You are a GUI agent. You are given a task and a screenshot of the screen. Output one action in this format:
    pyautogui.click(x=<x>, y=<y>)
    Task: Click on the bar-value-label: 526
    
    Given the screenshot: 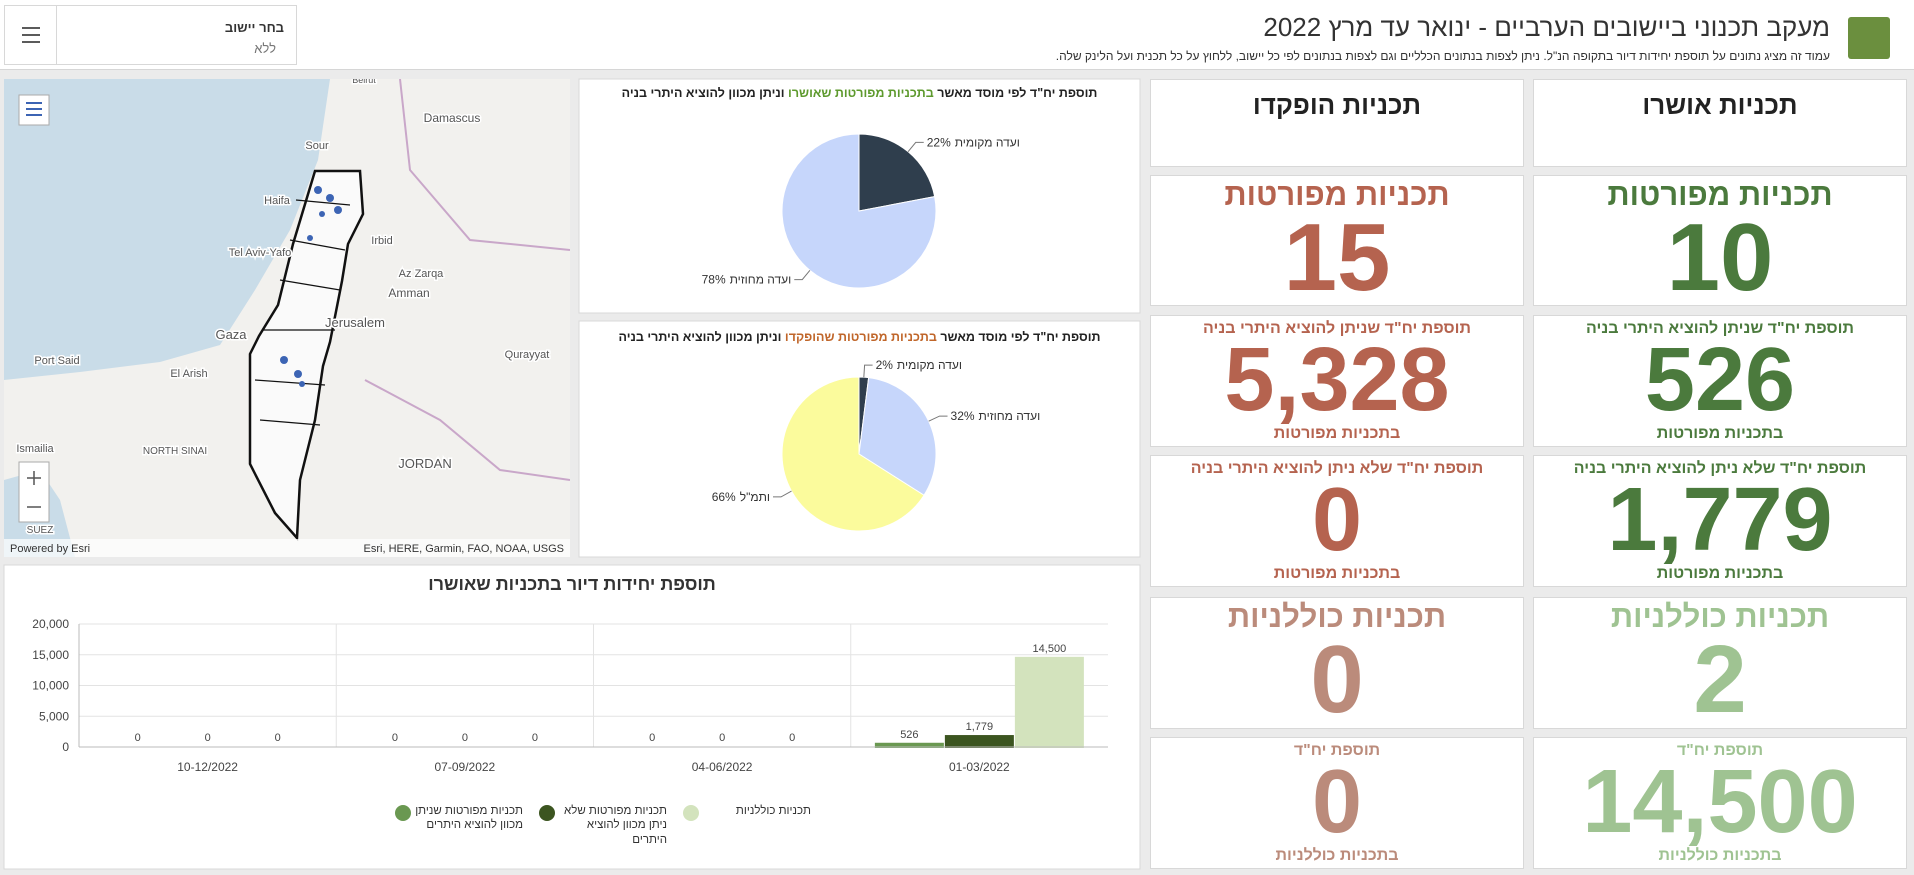 What is the action you would take?
    pyautogui.click(x=909, y=735)
    